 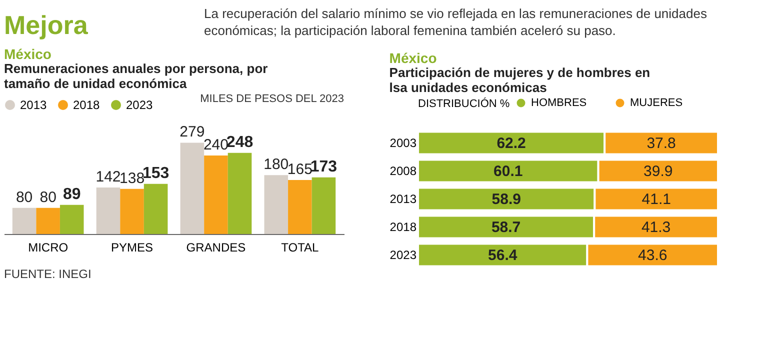 I want to click on data-label: 89, so click(x=71, y=194).